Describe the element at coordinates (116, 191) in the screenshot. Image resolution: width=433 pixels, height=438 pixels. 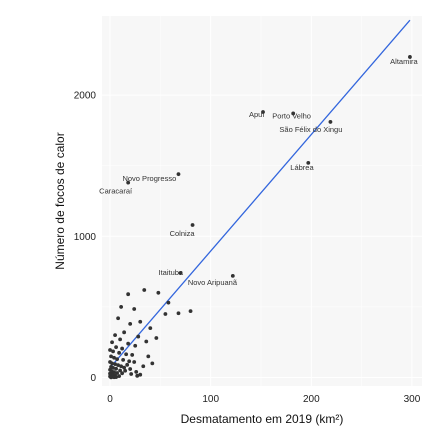
I see `point-label: Caracaraí` at that location.